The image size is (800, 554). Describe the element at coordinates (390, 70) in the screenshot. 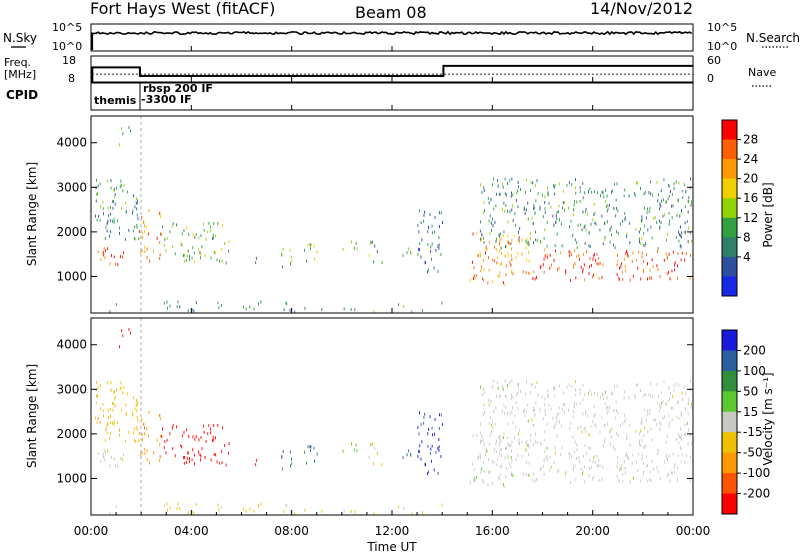

I see `freq-strip: Freq. [MHz] 18 8 60 0 Nave` at that location.